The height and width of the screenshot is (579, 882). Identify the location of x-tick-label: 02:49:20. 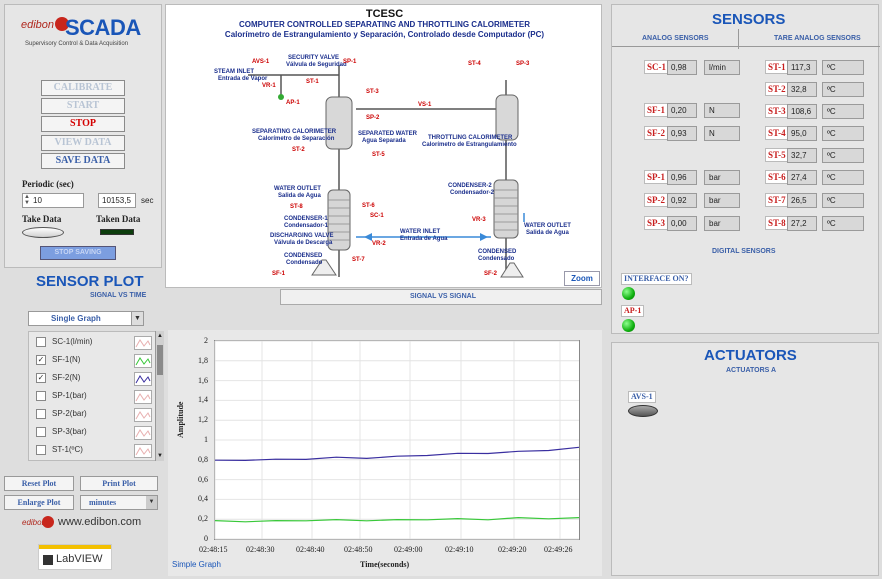
(512, 549).